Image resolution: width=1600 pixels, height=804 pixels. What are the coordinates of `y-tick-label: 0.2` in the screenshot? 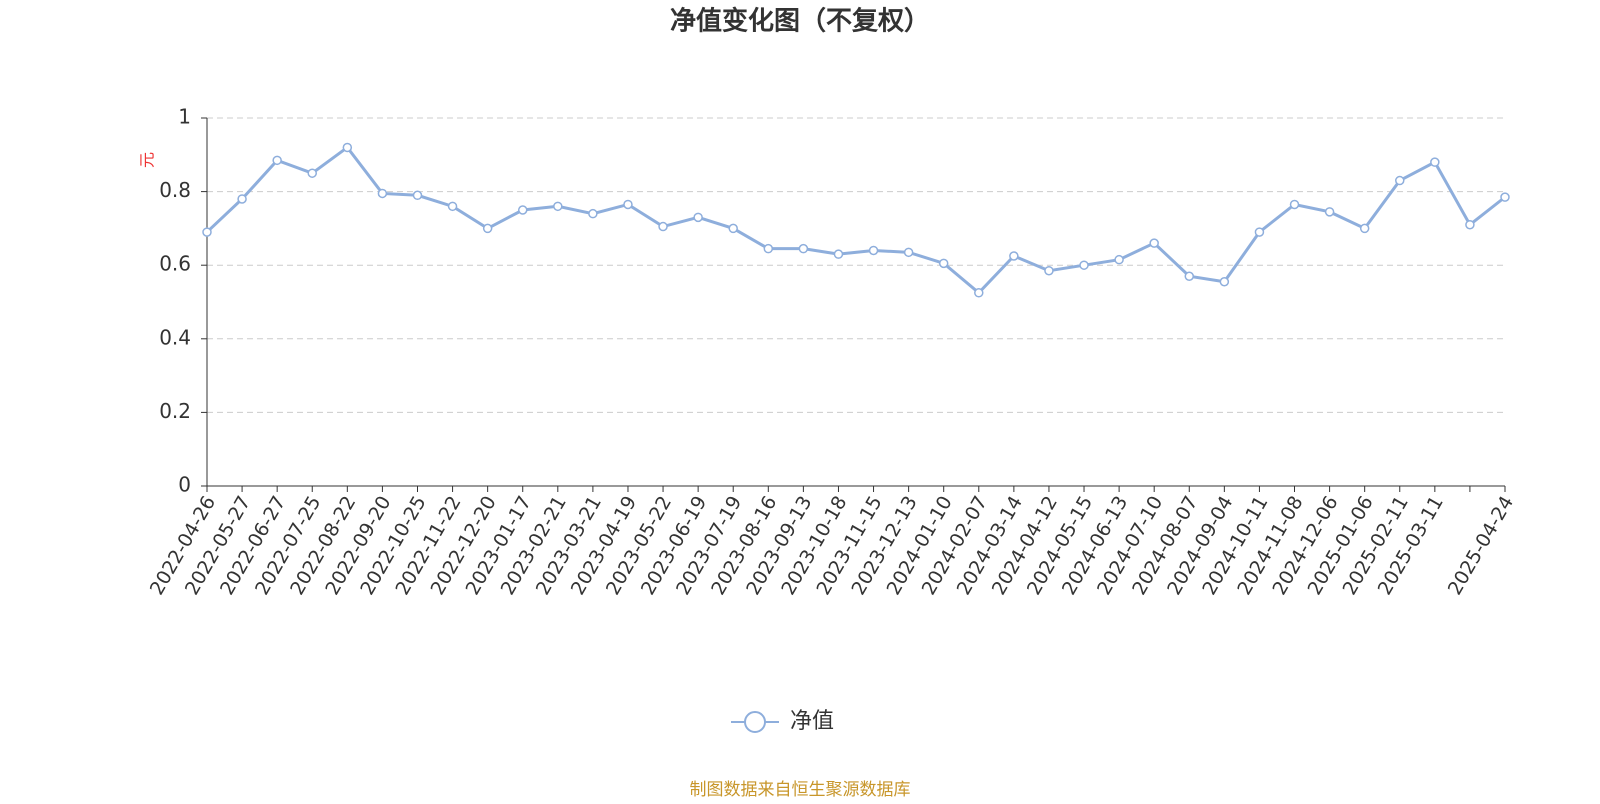 It's located at (175, 411).